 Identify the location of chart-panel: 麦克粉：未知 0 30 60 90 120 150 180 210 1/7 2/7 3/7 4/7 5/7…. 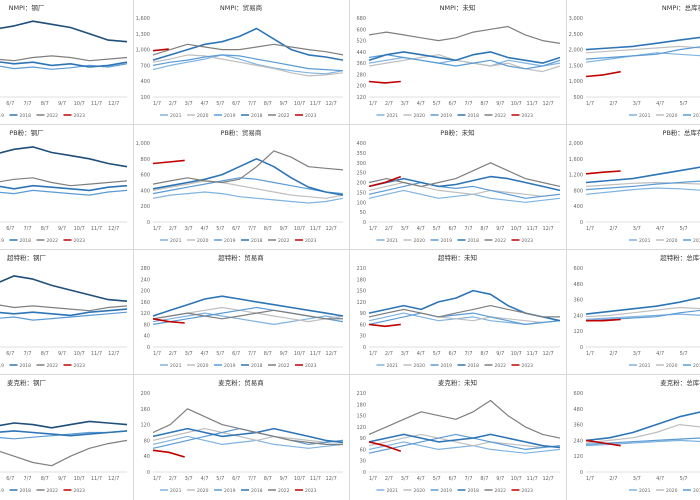
(458, 436).